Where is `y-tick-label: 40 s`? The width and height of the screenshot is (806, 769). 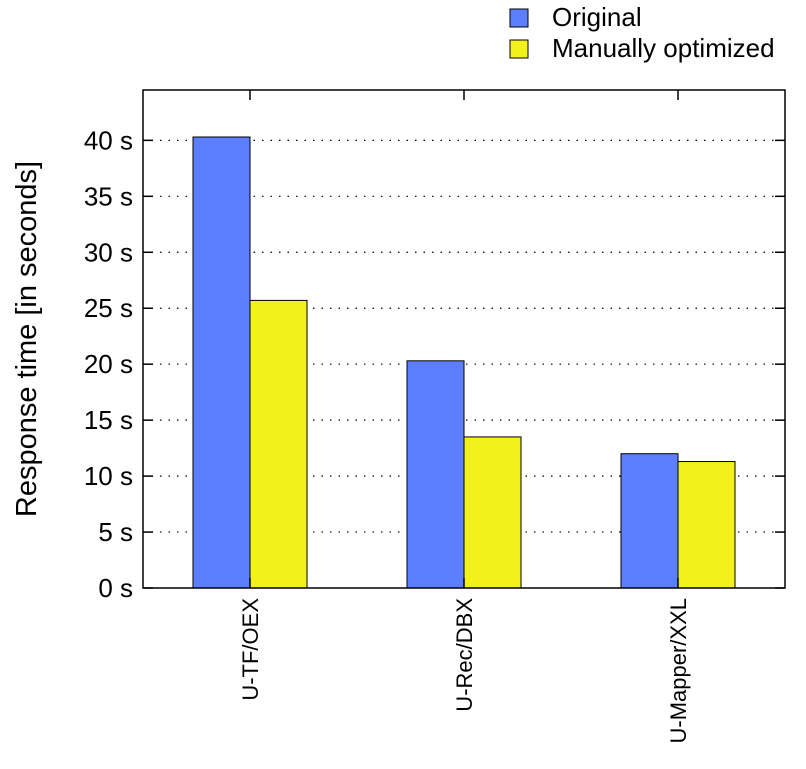
y-tick-label: 40 s is located at coordinates (108, 140).